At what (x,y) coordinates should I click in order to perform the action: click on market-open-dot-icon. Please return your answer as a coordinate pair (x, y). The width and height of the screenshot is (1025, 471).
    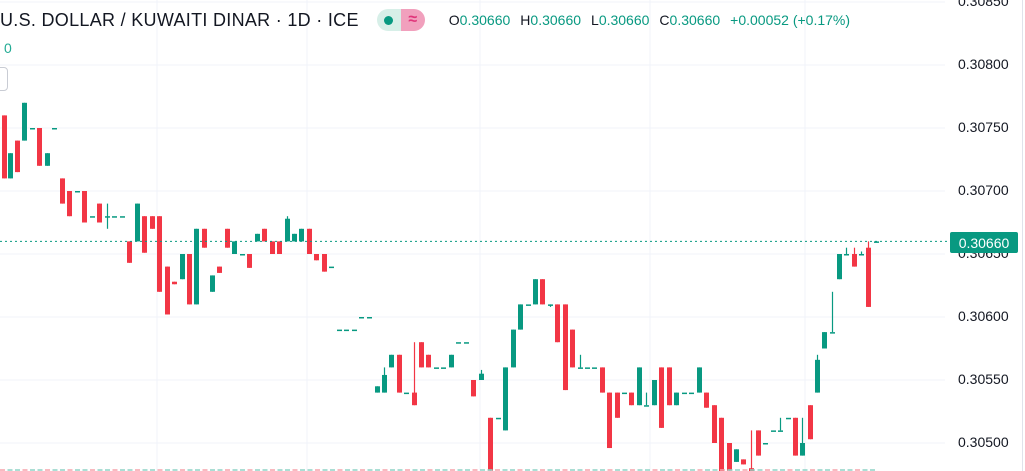
    Looking at the image, I should click on (388, 20).